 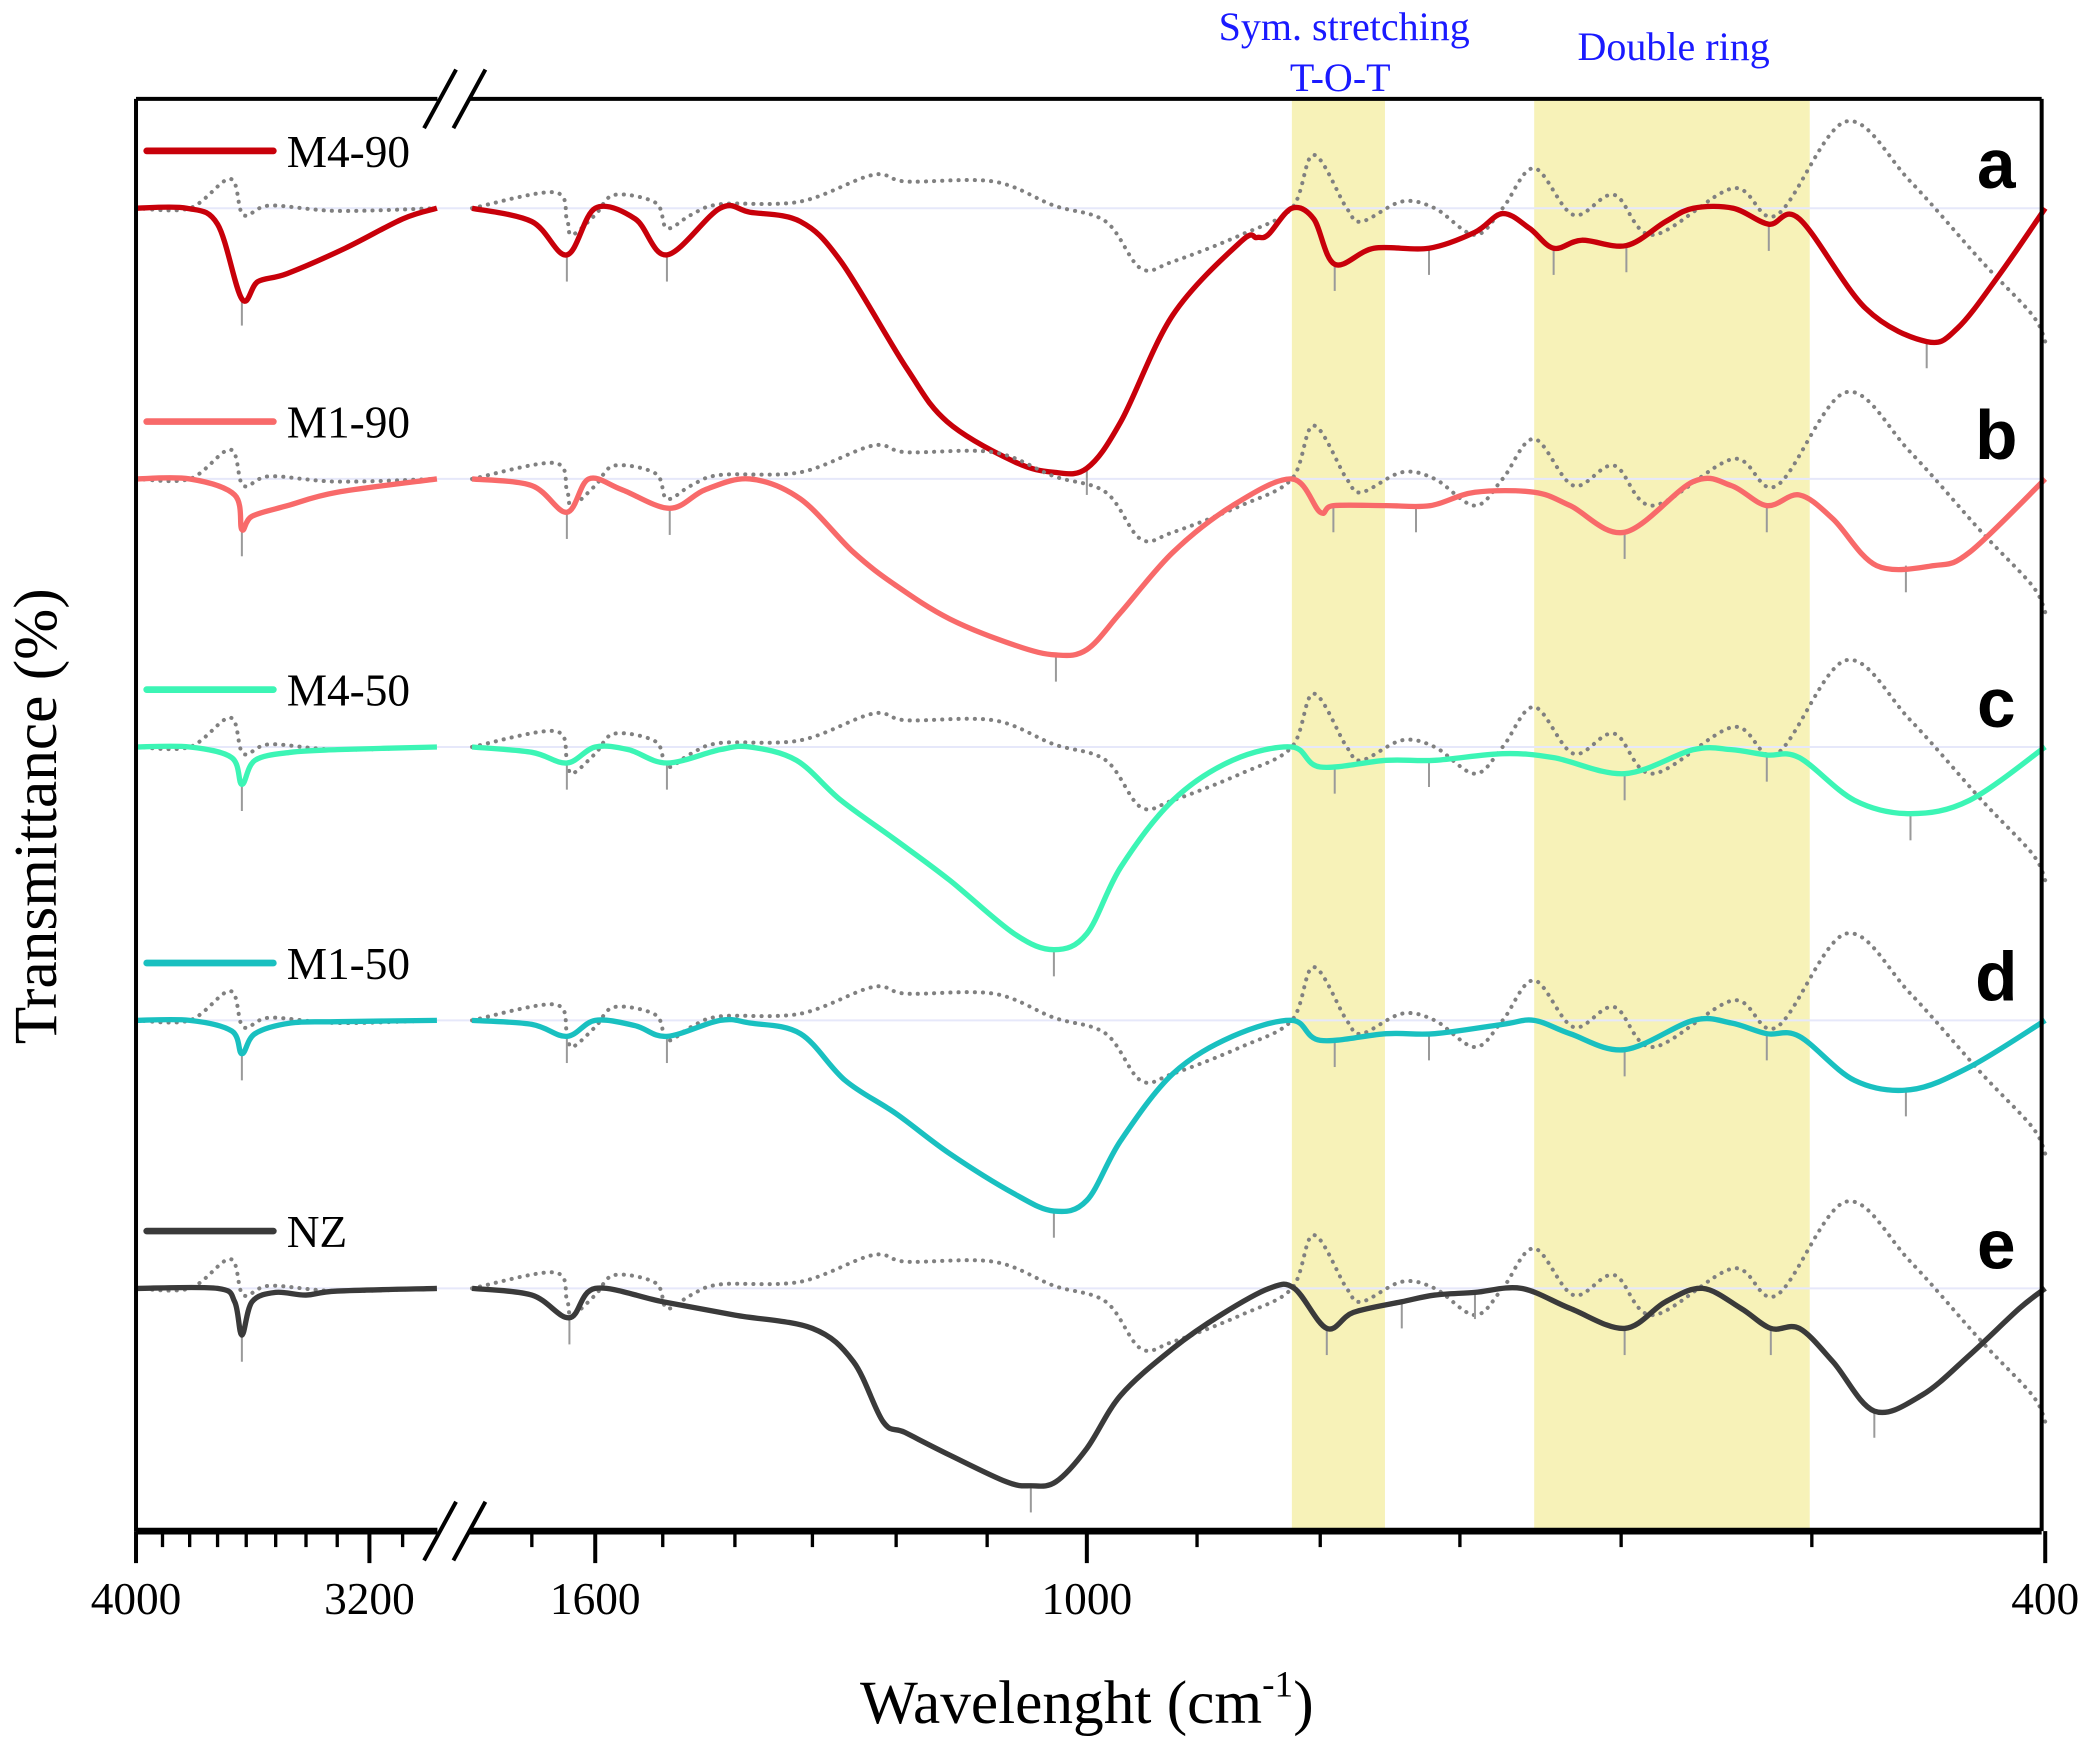 What do you see at coordinates (36, 816) in the screenshot?
I see `y-axis-label: Transmittance (%)` at bounding box center [36, 816].